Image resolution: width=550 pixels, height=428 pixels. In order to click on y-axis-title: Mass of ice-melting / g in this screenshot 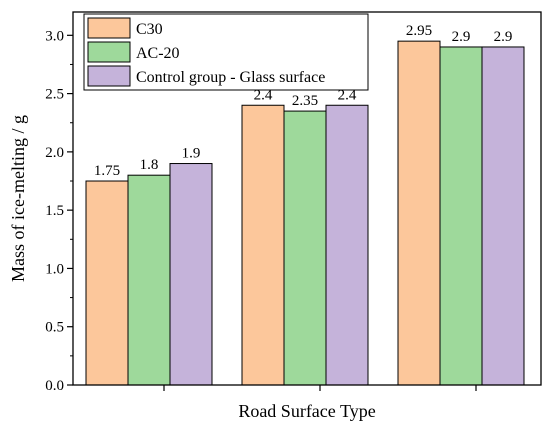, I will do `click(18, 198)`.